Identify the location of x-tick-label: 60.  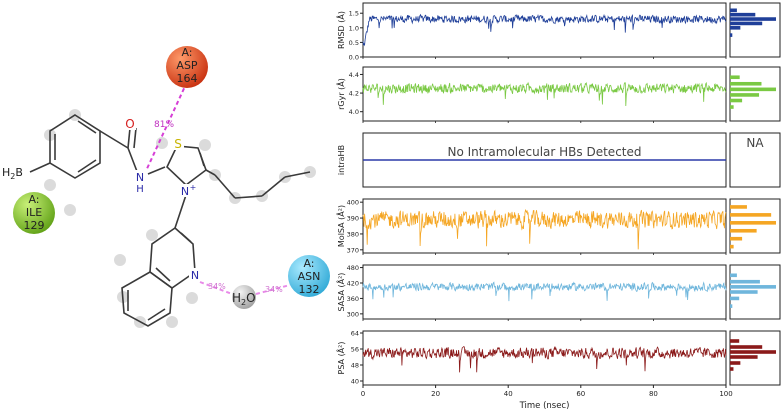
(580, 394).